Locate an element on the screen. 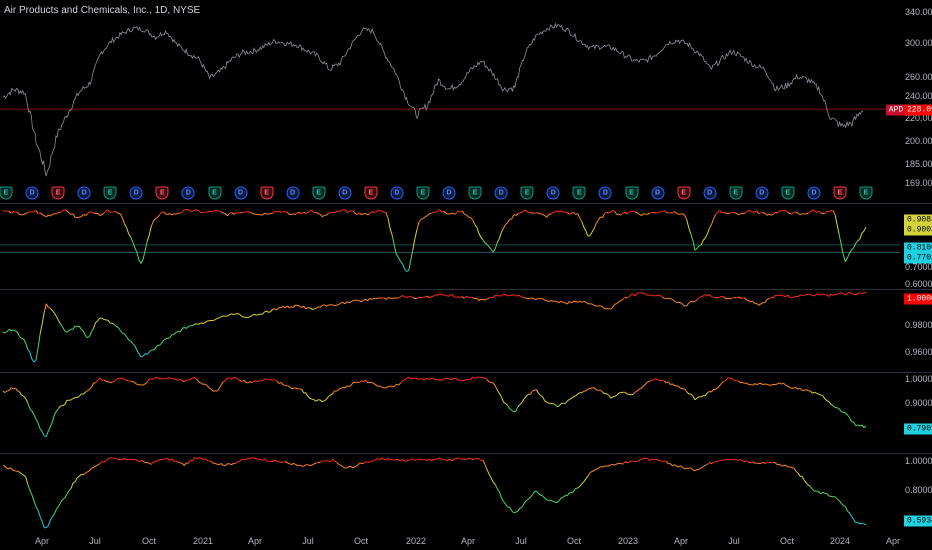 The height and width of the screenshot is (550, 932). y-tick: 0.6000 is located at coordinates (918, 284).